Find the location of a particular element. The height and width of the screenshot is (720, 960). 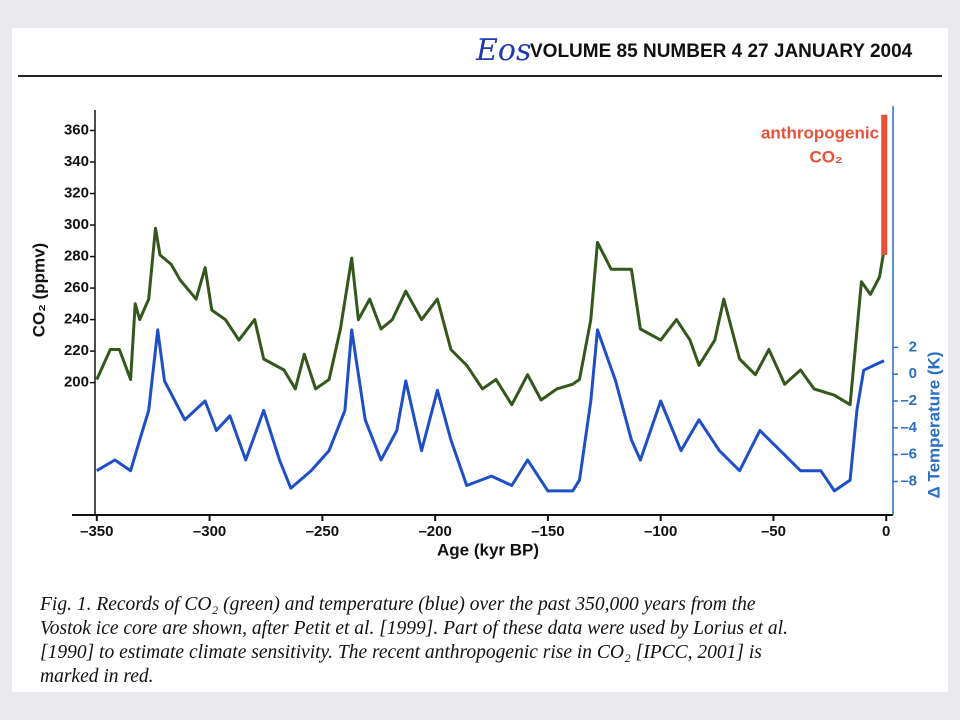

y2-axis-label: Δ Temperature (K) is located at coordinates (933, 425).